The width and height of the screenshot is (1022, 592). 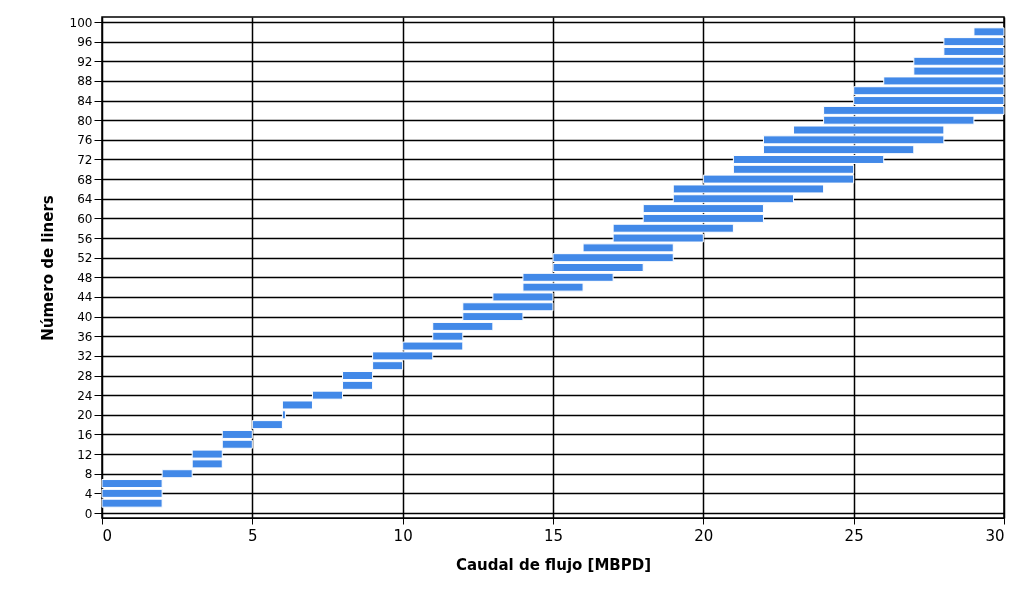 What do you see at coordinates (85, 61) in the screenshot?
I see `y-tick-label: 92` at bounding box center [85, 61].